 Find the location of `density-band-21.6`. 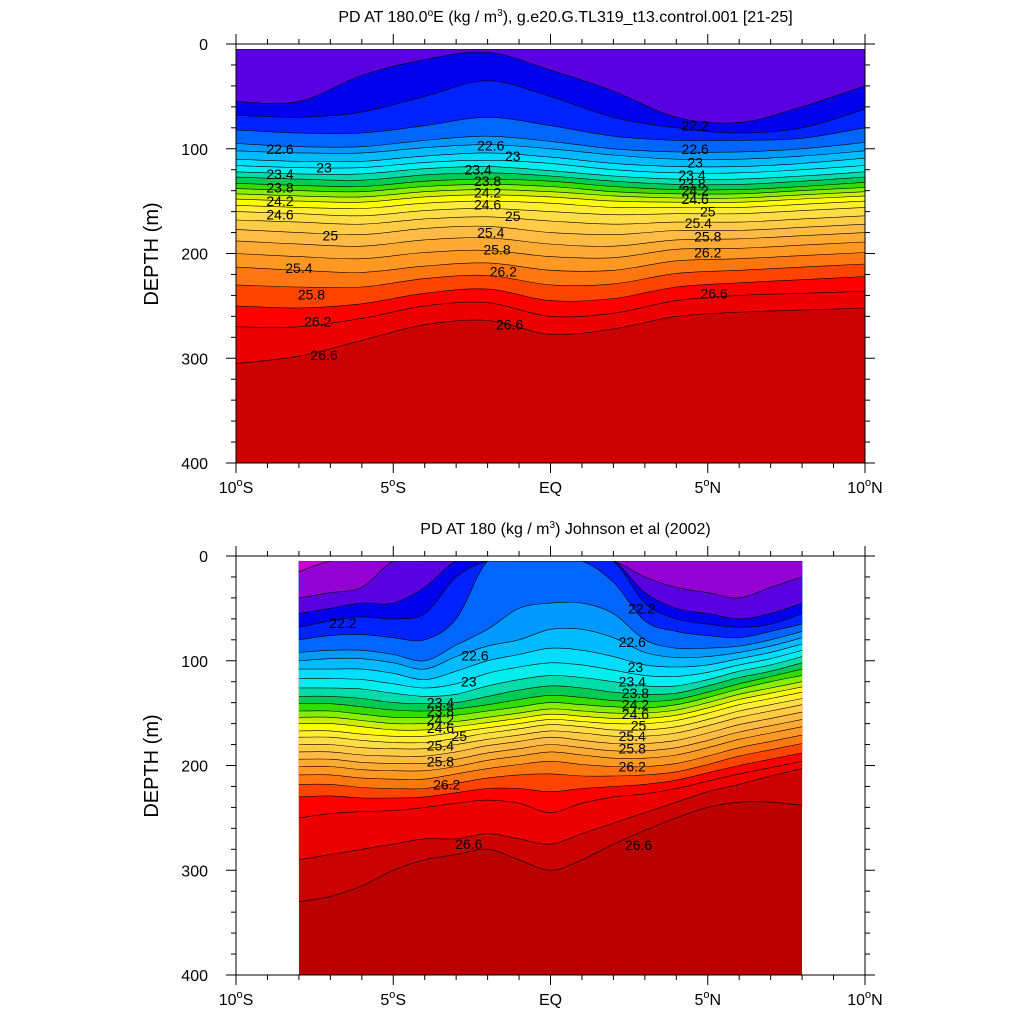

density-band-21.6 is located at coordinates (314, 566).